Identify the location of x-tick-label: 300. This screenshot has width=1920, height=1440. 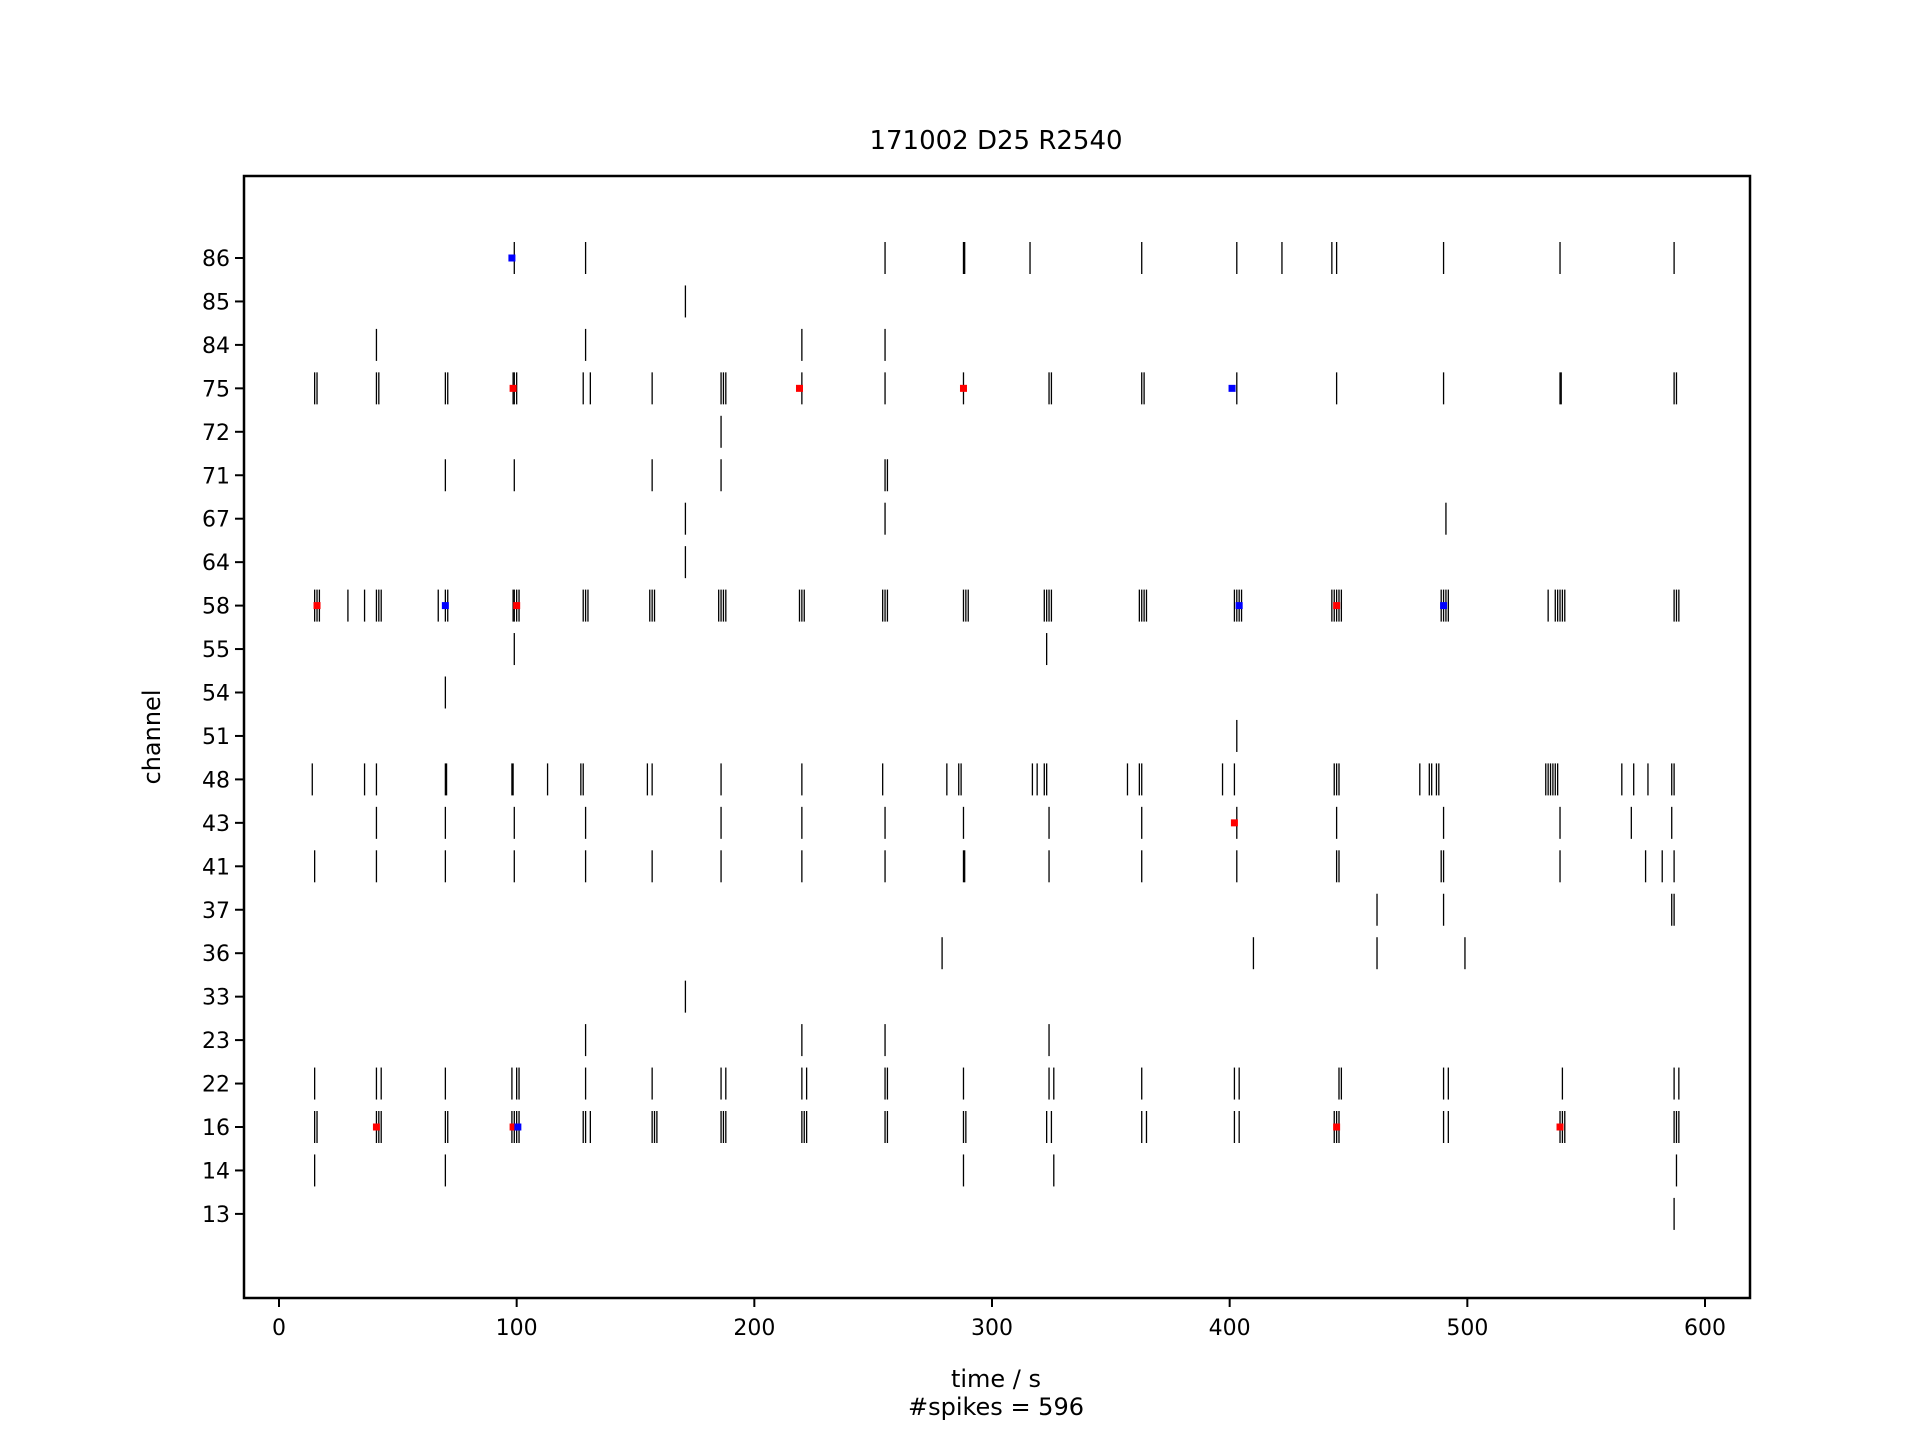
(992, 1328).